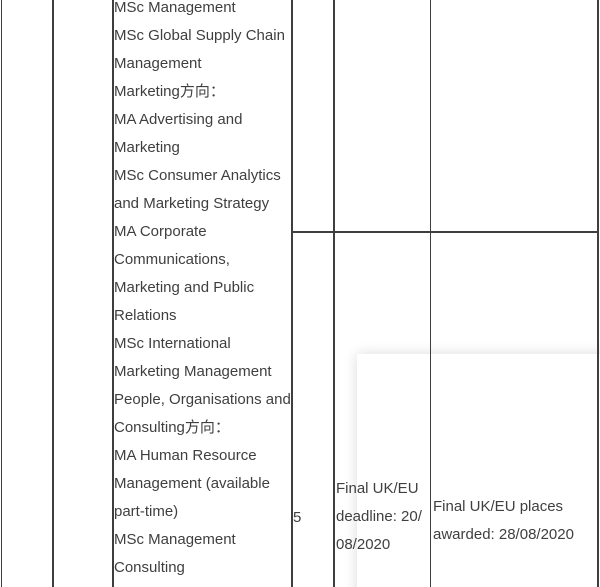  I want to click on text-line: Consulting, so click(149, 567).